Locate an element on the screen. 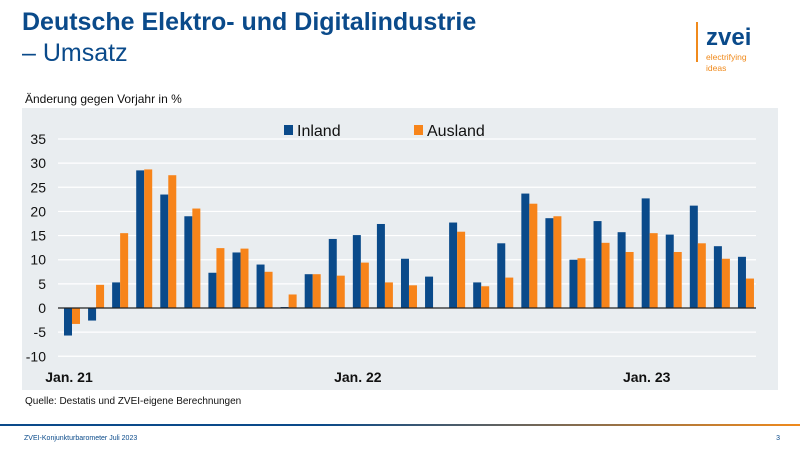  y-tick-label: 35 is located at coordinates (38, 139).